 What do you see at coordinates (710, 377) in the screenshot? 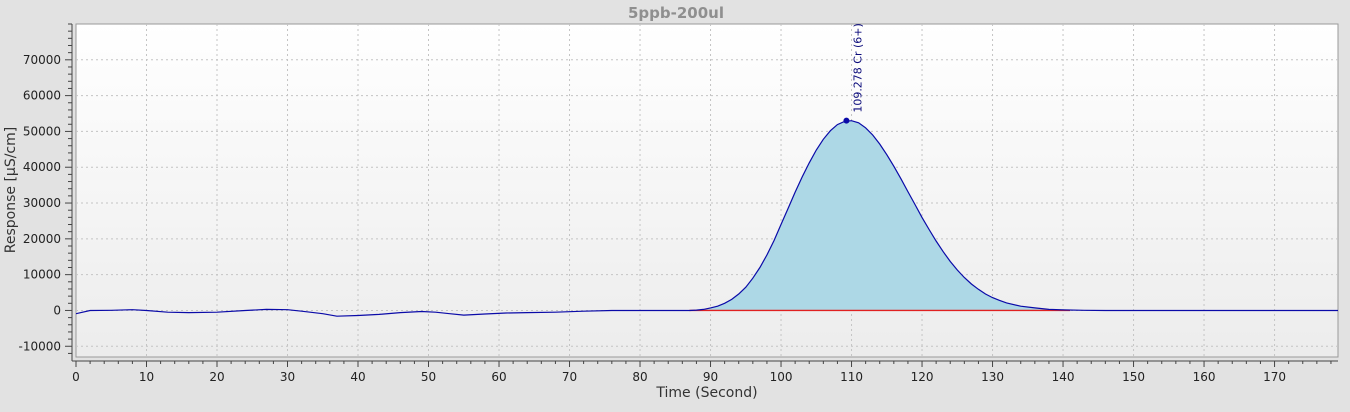
I see `x-tick-label: 90` at bounding box center [710, 377].